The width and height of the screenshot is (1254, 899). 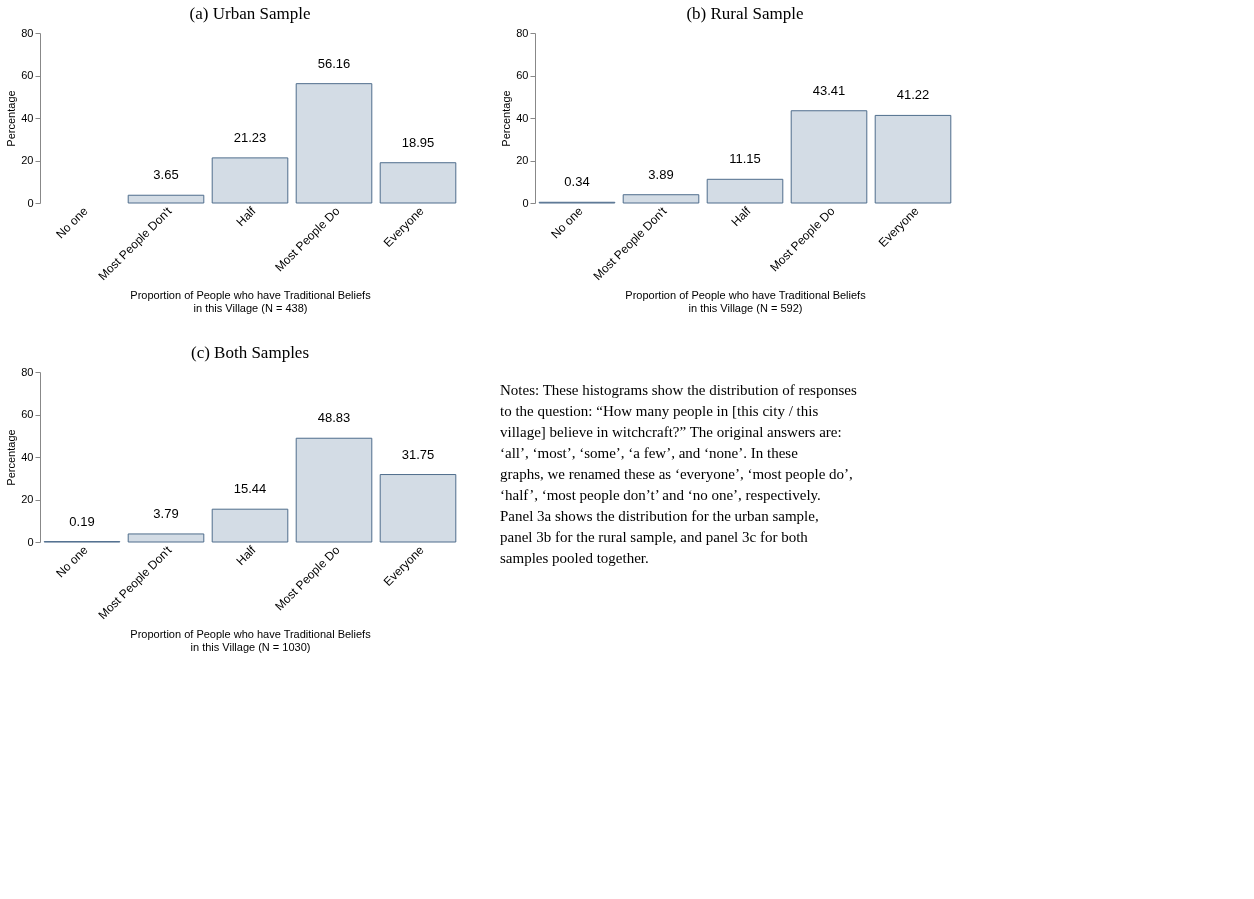 What do you see at coordinates (82, 521) in the screenshot?
I see `data-label: 0.19` at bounding box center [82, 521].